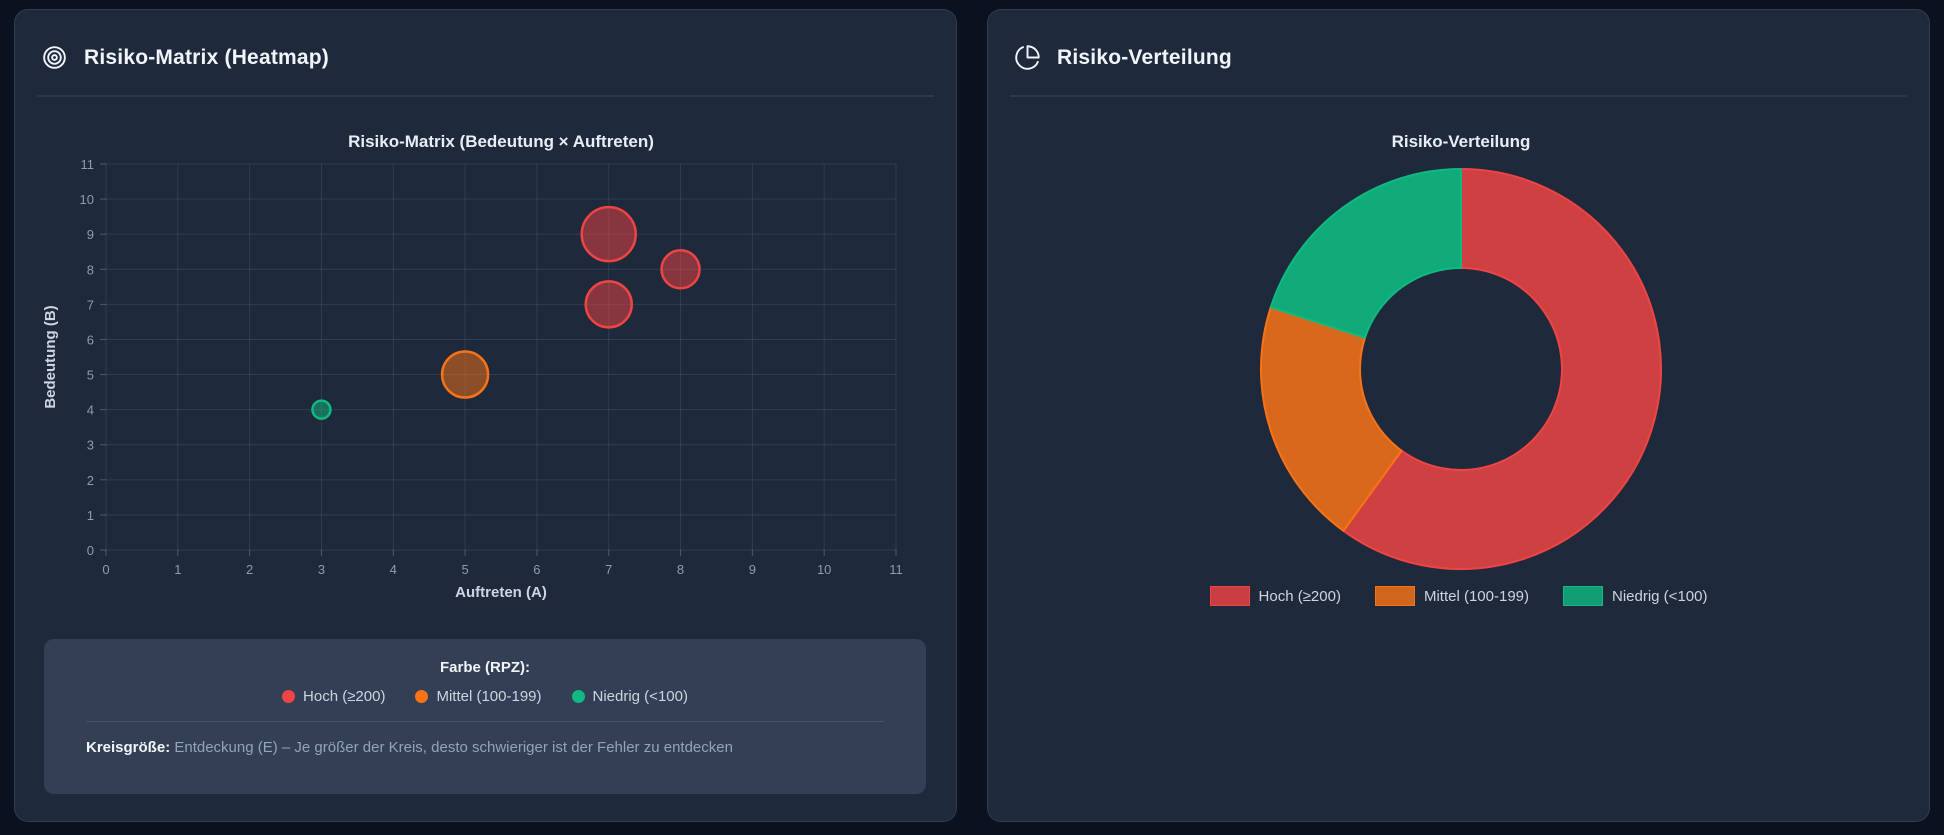 The width and height of the screenshot is (1944, 835). Describe the element at coordinates (206, 57) in the screenshot. I see `panel-title: Risiko-Matrix (Heatmap)` at that location.